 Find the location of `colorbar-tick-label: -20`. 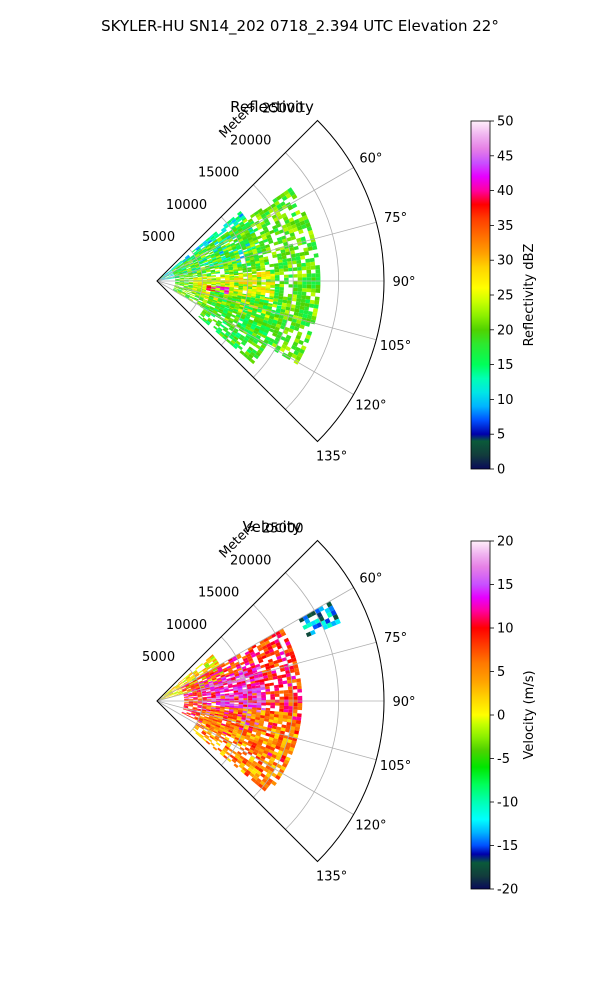

colorbar-tick-label: -20 is located at coordinates (507, 890).